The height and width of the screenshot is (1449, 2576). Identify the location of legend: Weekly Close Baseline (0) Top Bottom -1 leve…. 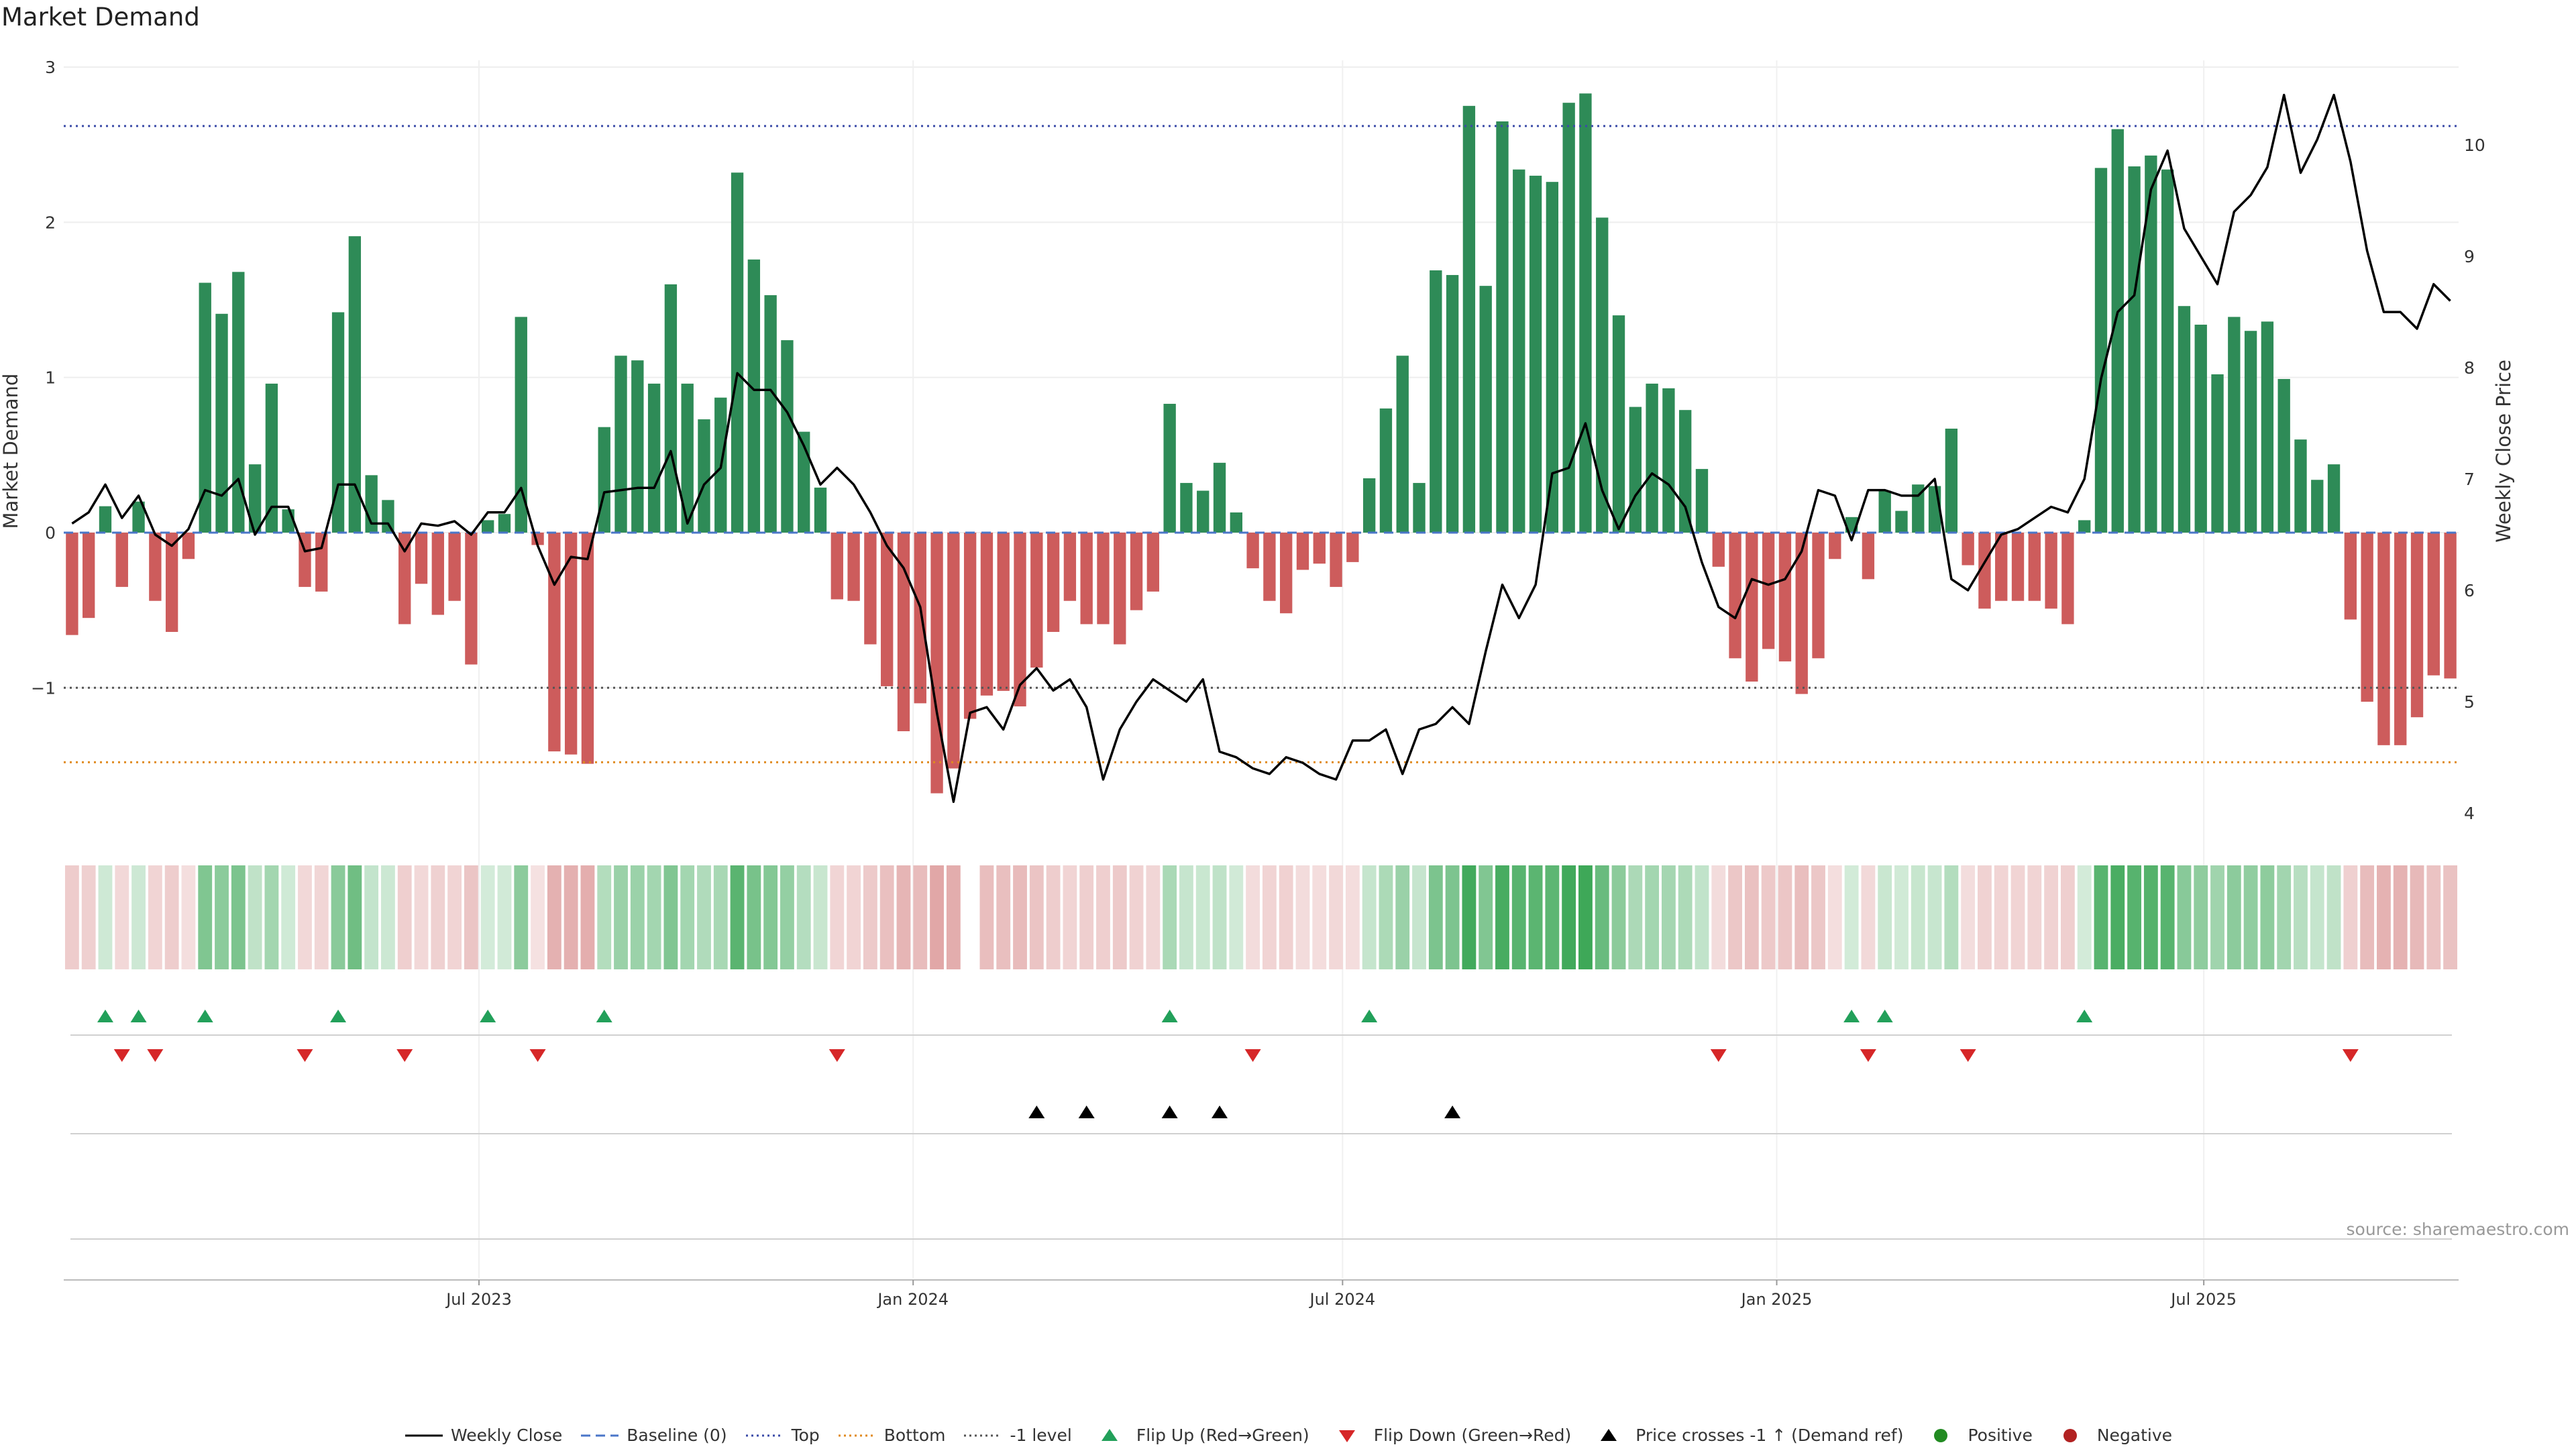
(1288, 1435).